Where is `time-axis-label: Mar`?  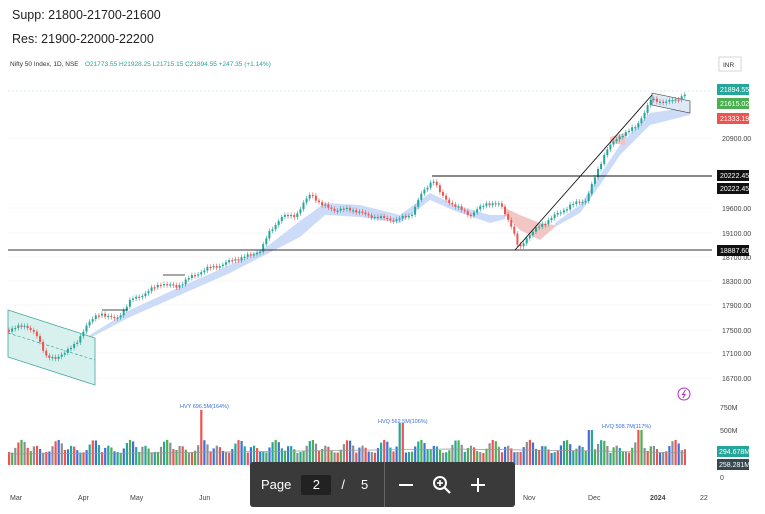
time-axis-label: Mar is located at coordinates (16, 498).